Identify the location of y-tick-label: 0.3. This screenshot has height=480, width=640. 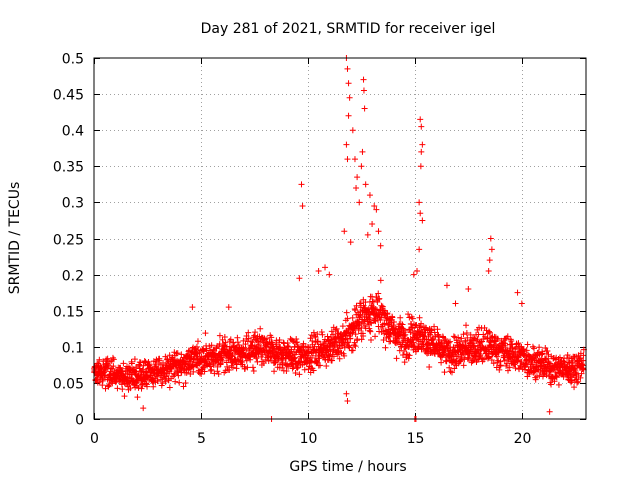
(73, 204).